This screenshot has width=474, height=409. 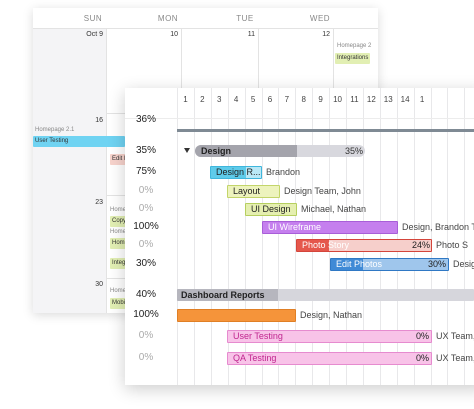 What do you see at coordinates (258, 336) in the screenshot?
I see `task-name: User Testing` at bounding box center [258, 336].